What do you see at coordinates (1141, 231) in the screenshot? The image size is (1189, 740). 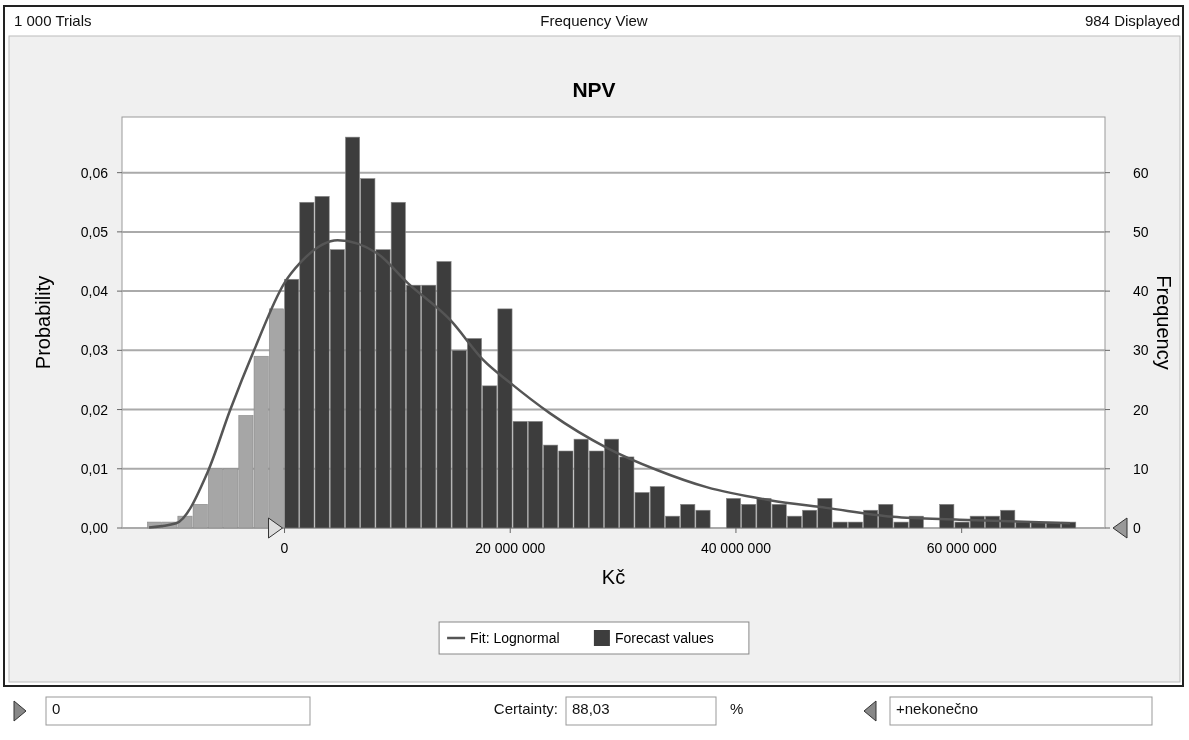 I see `y2-tick-label: 50` at bounding box center [1141, 231].